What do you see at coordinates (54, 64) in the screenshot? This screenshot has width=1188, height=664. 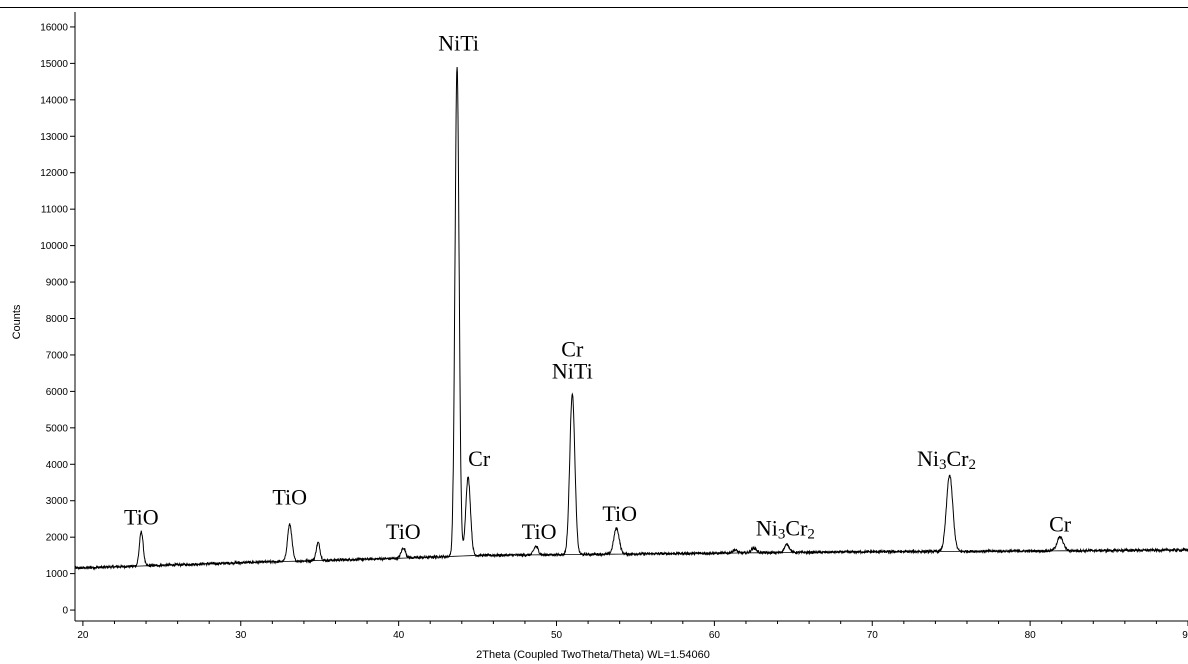 I see `y-tick-label: 15000` at bounding box center [54, 64].